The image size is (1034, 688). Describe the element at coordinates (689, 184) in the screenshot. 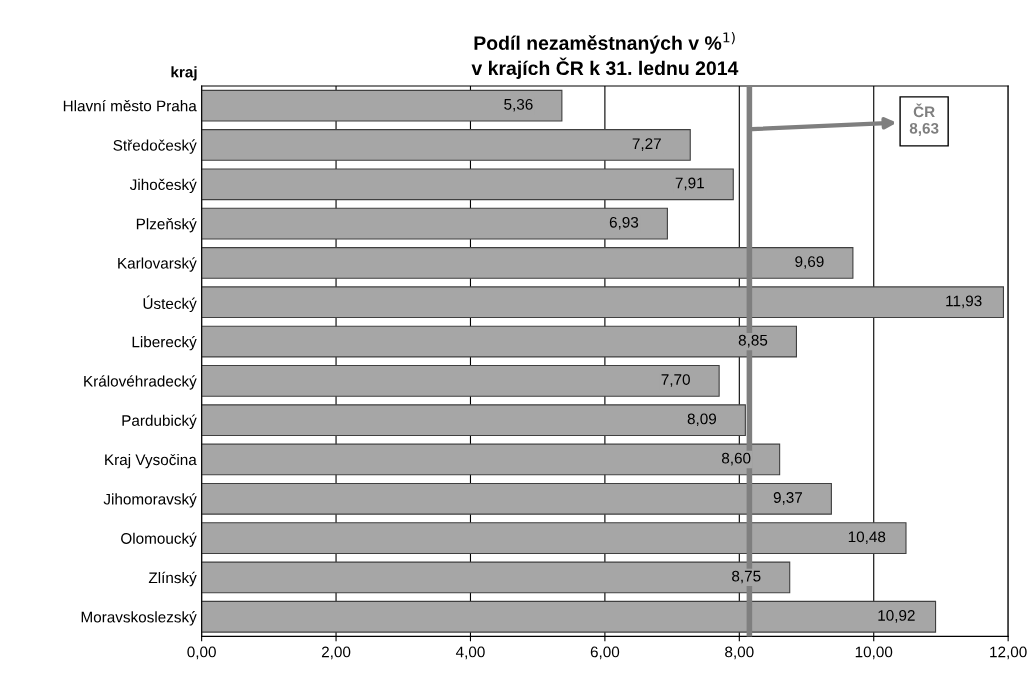

I see `data-label: 7,91` at that location.